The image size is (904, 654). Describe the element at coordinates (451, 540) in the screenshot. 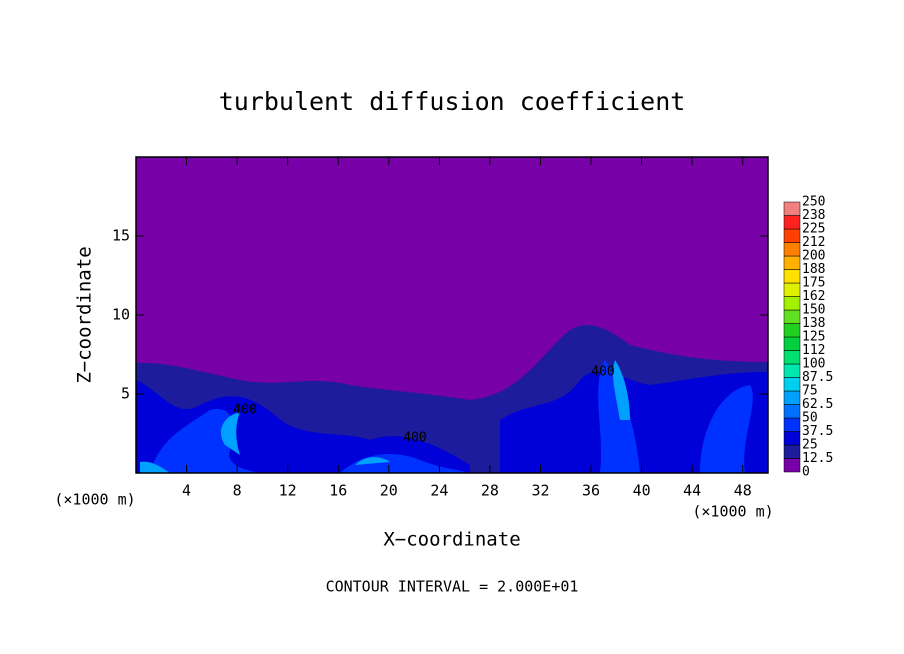

I see `x-axis-label: X−coordinate` at that location.